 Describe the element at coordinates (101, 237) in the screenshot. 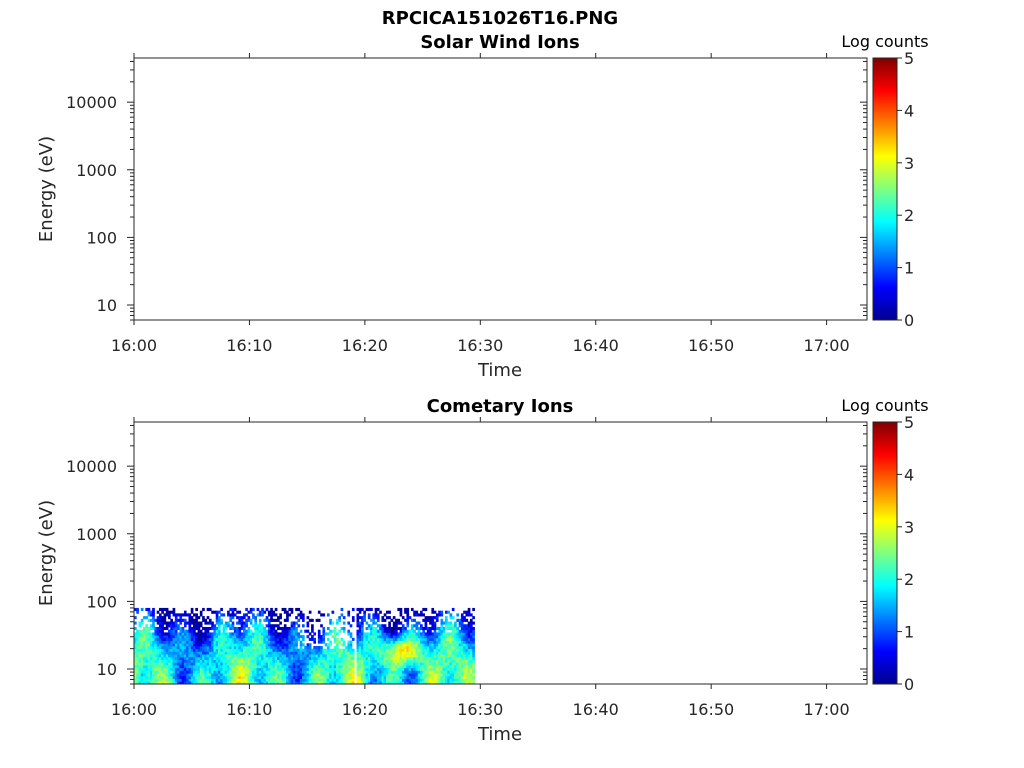

I see `y-tick-label: 100` at that location.